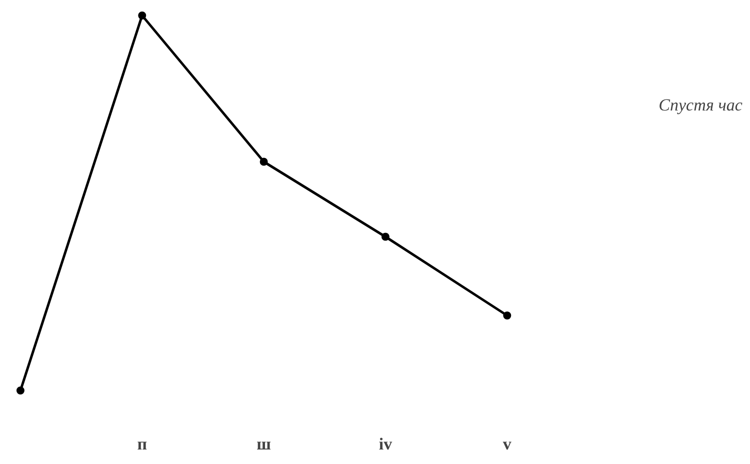 The image size is (750, 464). What do you see at coordinates (263, 444) in the screenshot?
I see `x-tick-label: ш` at bounding box center [263, 444].